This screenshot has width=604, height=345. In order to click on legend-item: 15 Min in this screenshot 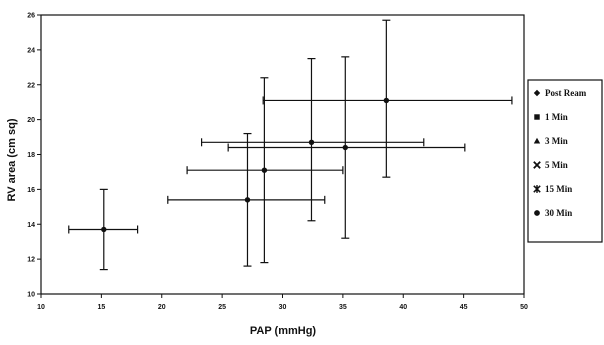, I will do `click(552, 189)`.